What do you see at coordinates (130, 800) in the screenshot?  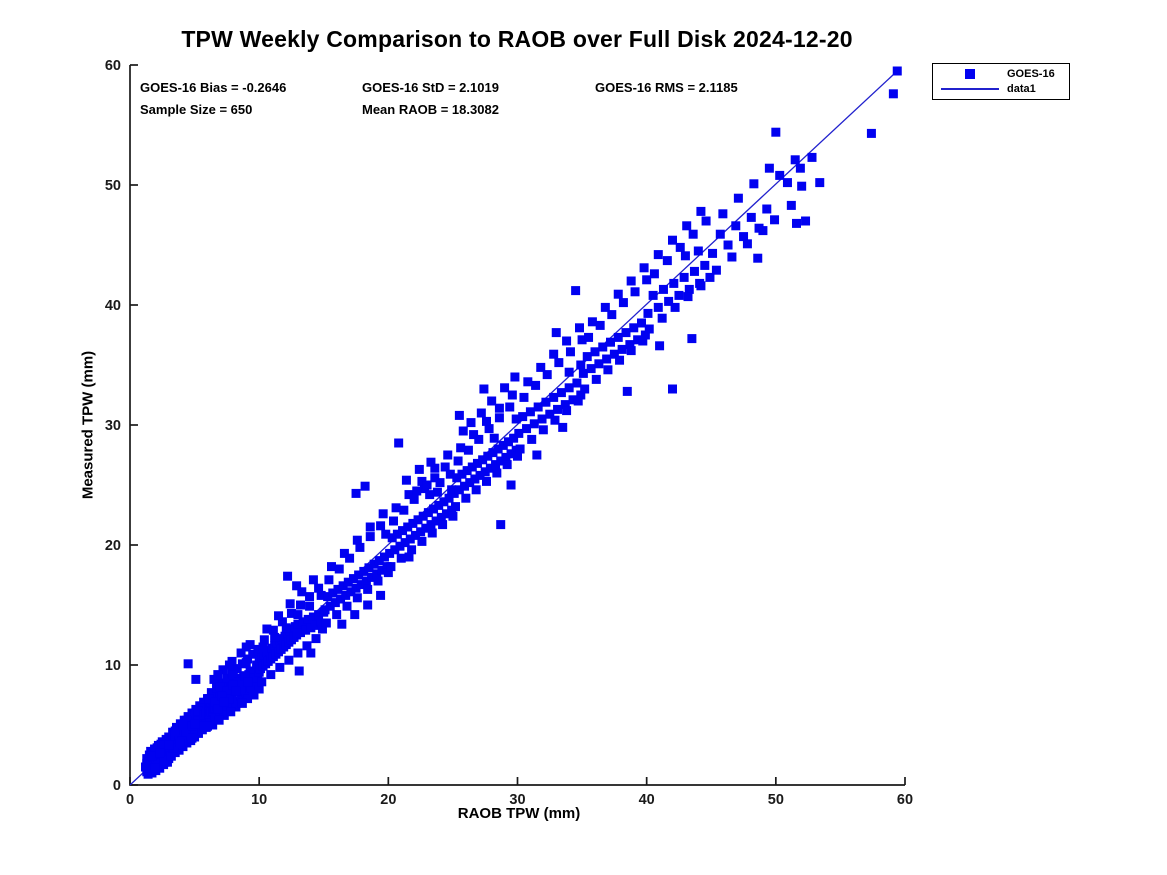 I see `x-tick-label: 0` at bounding box center [130, 800].